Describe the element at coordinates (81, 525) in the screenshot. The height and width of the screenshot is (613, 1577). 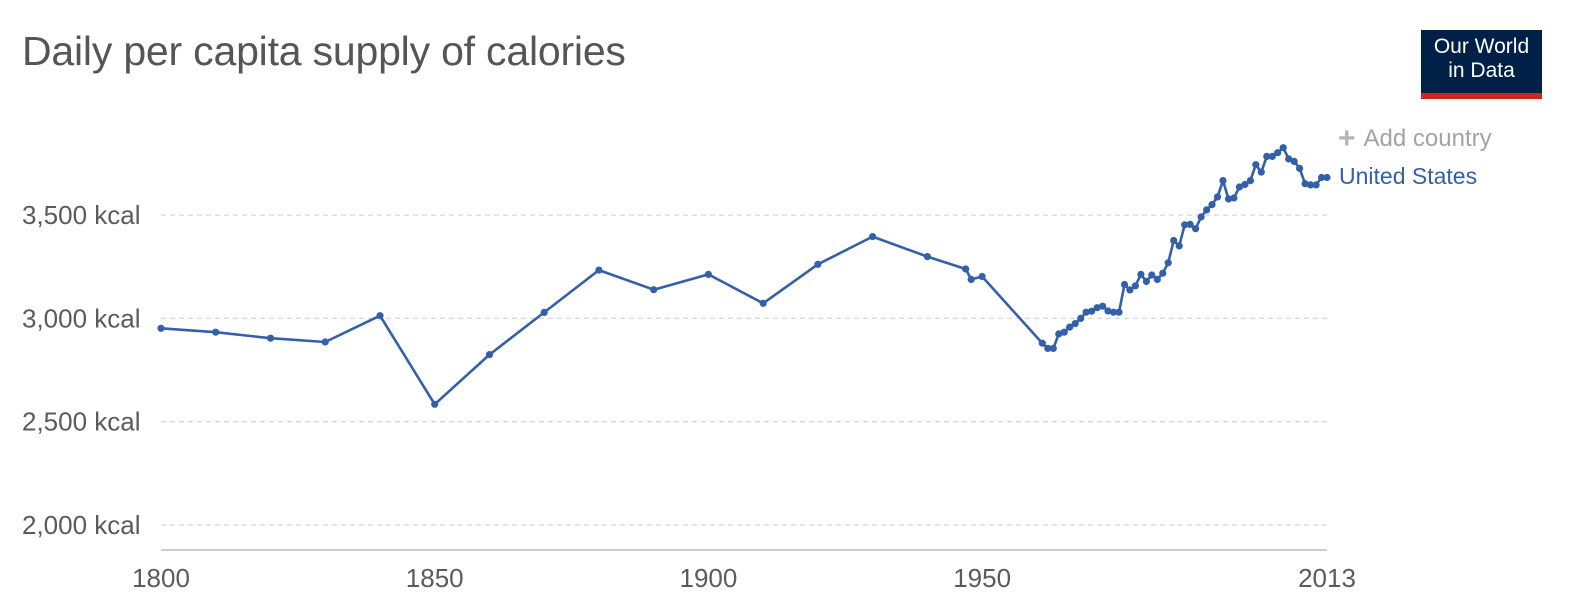
I see `y-tick-label: 2,000 kcal` at that location.